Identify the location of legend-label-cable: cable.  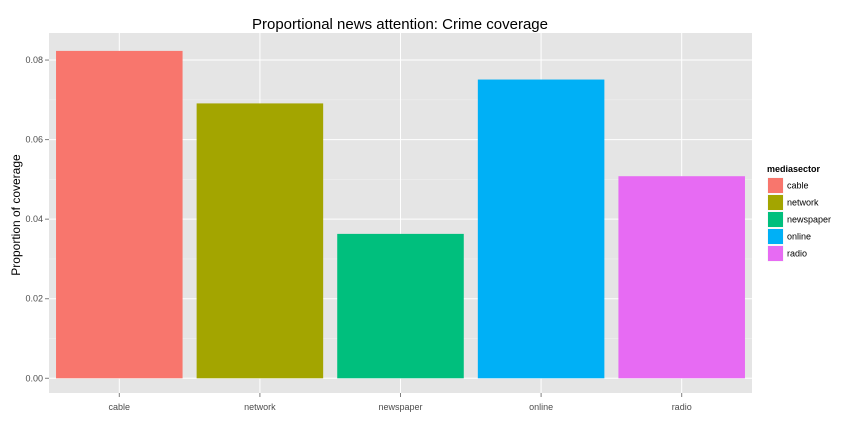
(798, 186).